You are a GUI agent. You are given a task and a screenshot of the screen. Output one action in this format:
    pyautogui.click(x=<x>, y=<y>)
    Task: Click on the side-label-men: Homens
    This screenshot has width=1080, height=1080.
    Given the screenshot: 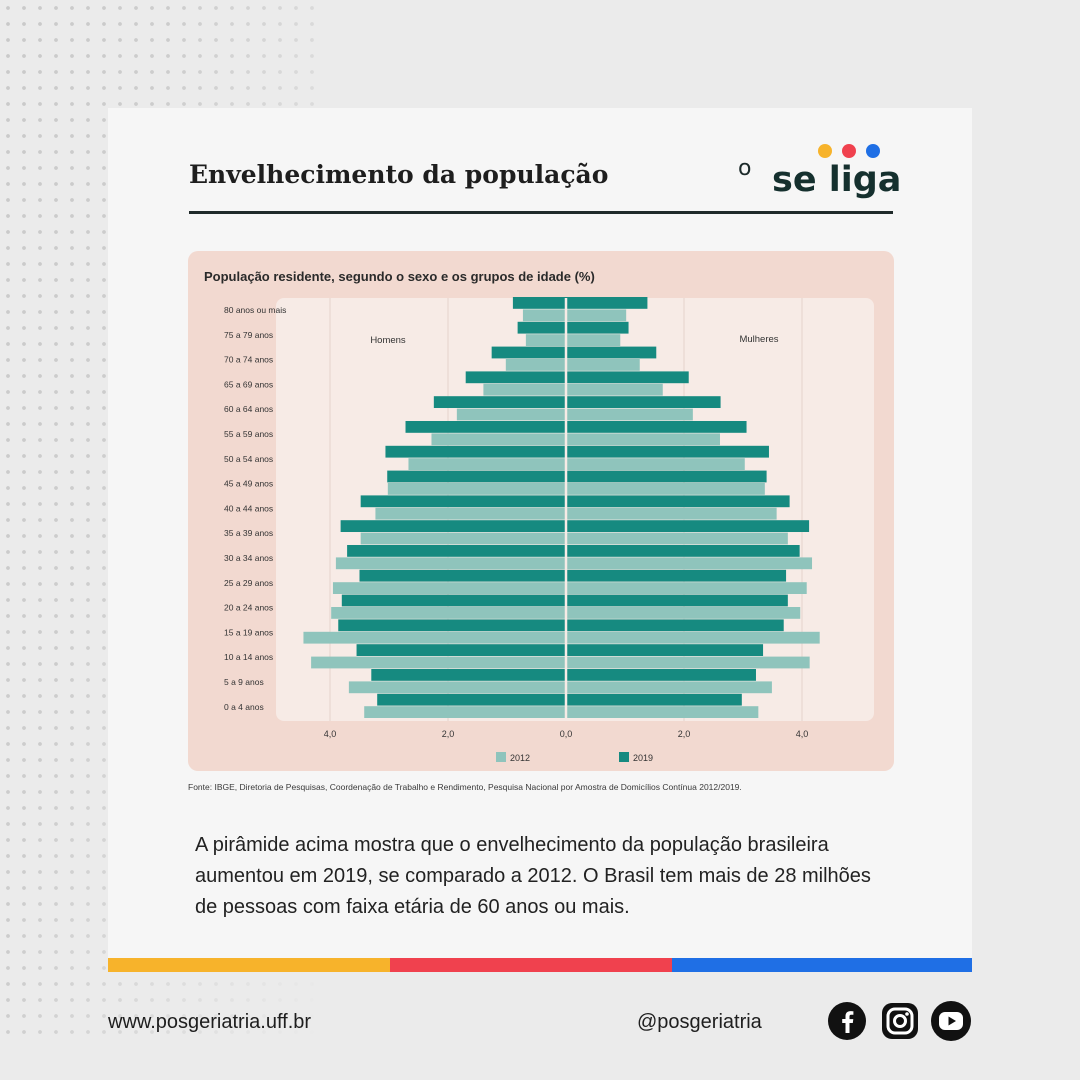 What is the action you would take?
    pyautogui.click(x=388, y=340)
    